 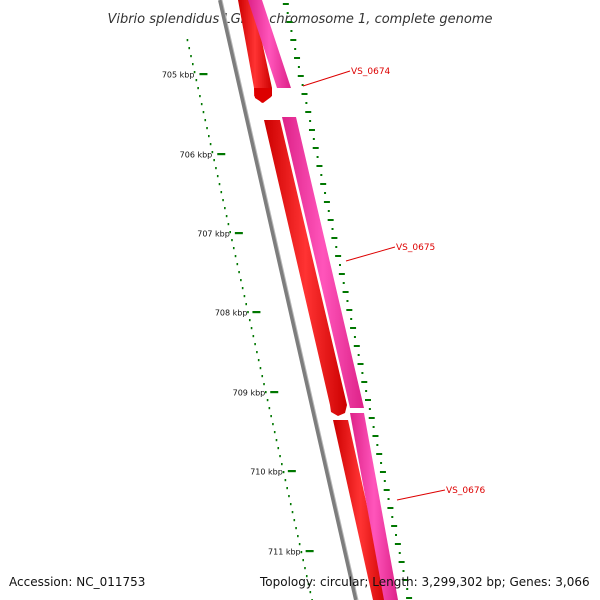 What do you see at coordinates (196, 155) in the screenshot?
I see `tick-label: 706 kbp` at bounding box center [196, 155].